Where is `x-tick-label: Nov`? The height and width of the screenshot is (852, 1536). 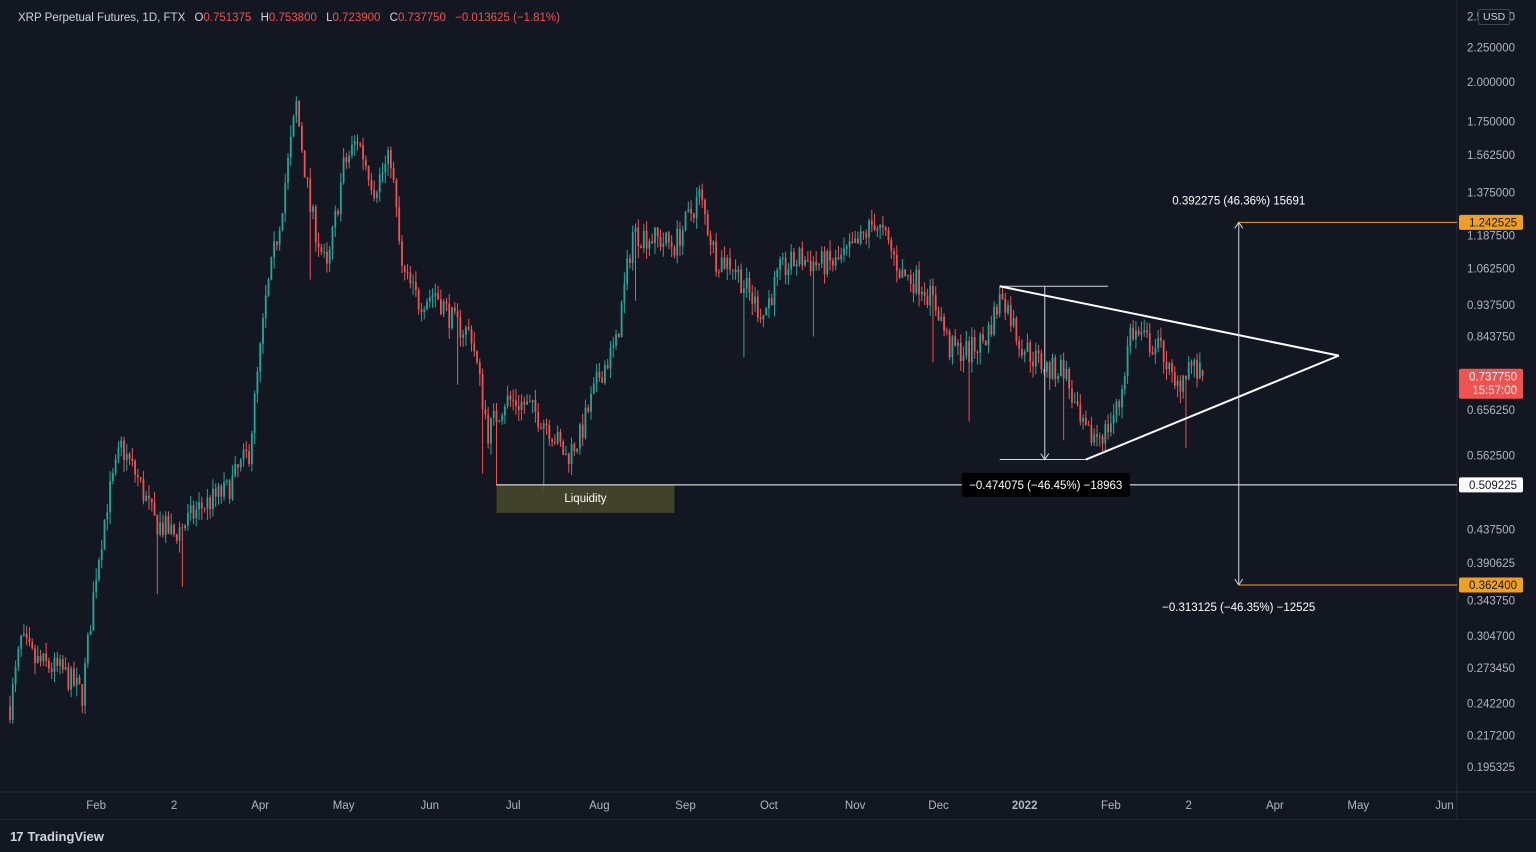 x-tick-label: Nov is located at coordinates (855, 806).